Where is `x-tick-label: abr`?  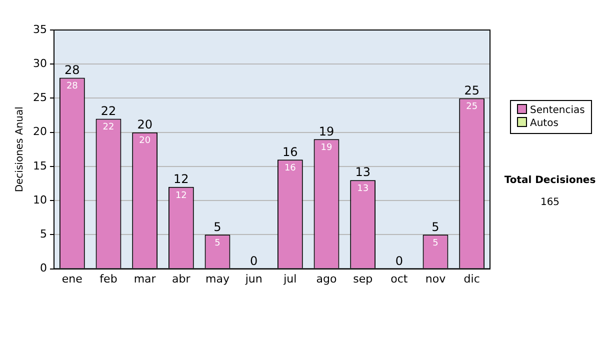
x-tick-label: abr is located at coordinates (181, 279).